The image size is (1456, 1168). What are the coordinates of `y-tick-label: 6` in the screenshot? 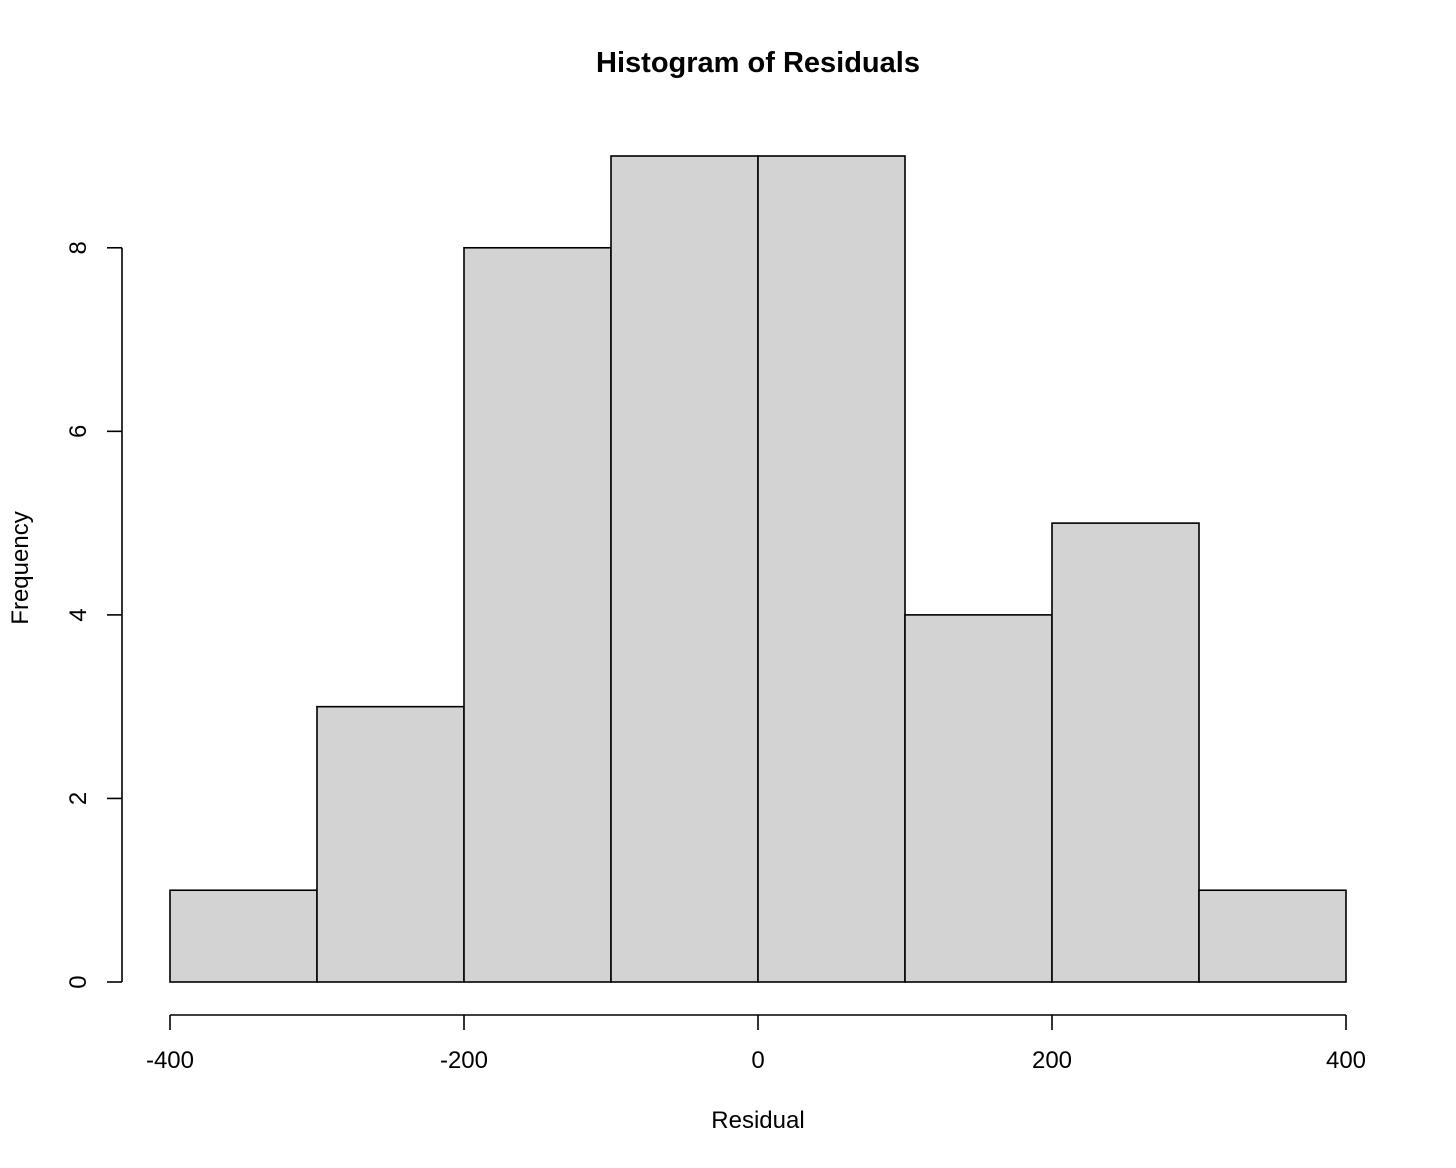 It's located at (78, 431).